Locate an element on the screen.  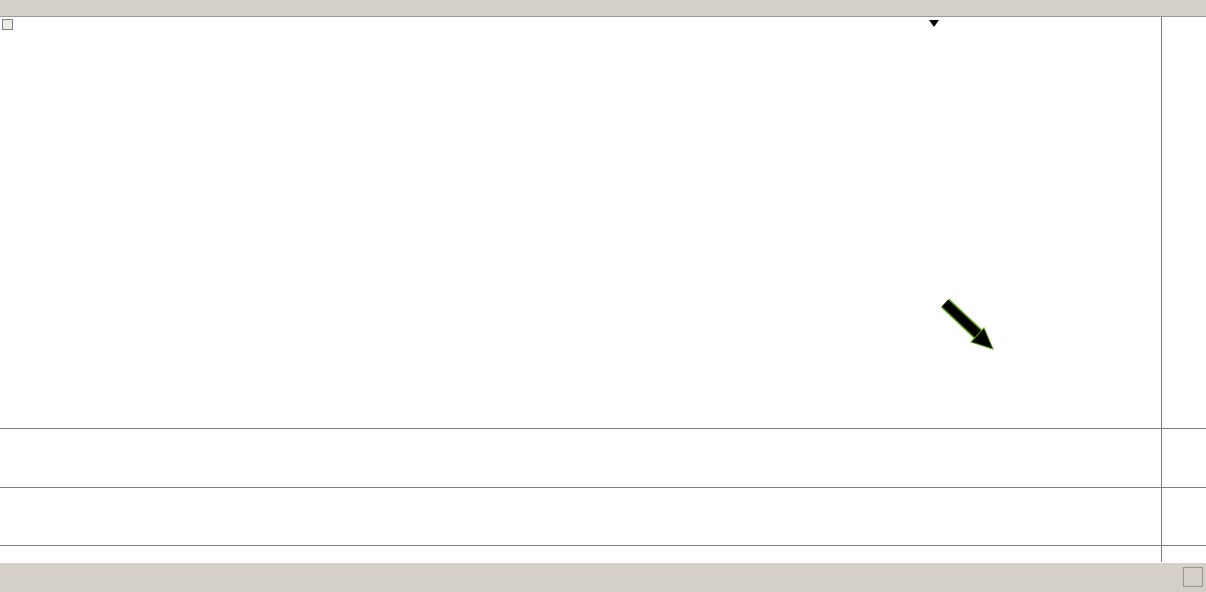
macd-axis is located at coordinates (1183, 458).